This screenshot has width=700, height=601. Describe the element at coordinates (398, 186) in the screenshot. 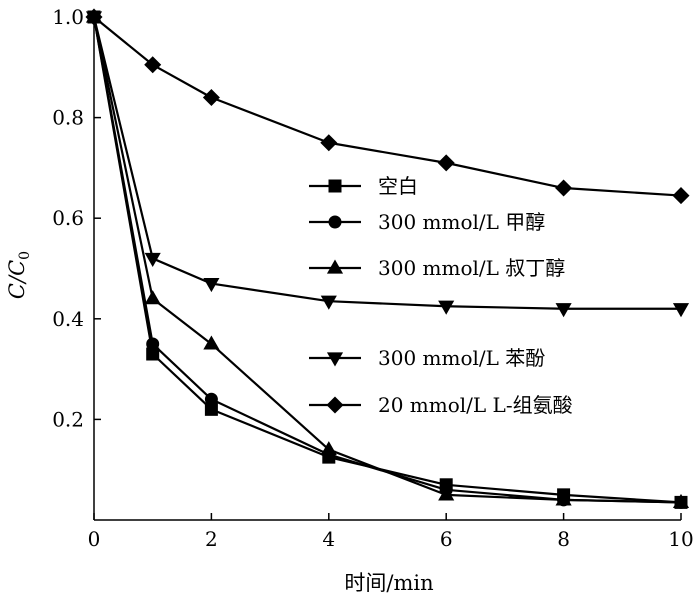

I see `legend-label: 空白` at that location.